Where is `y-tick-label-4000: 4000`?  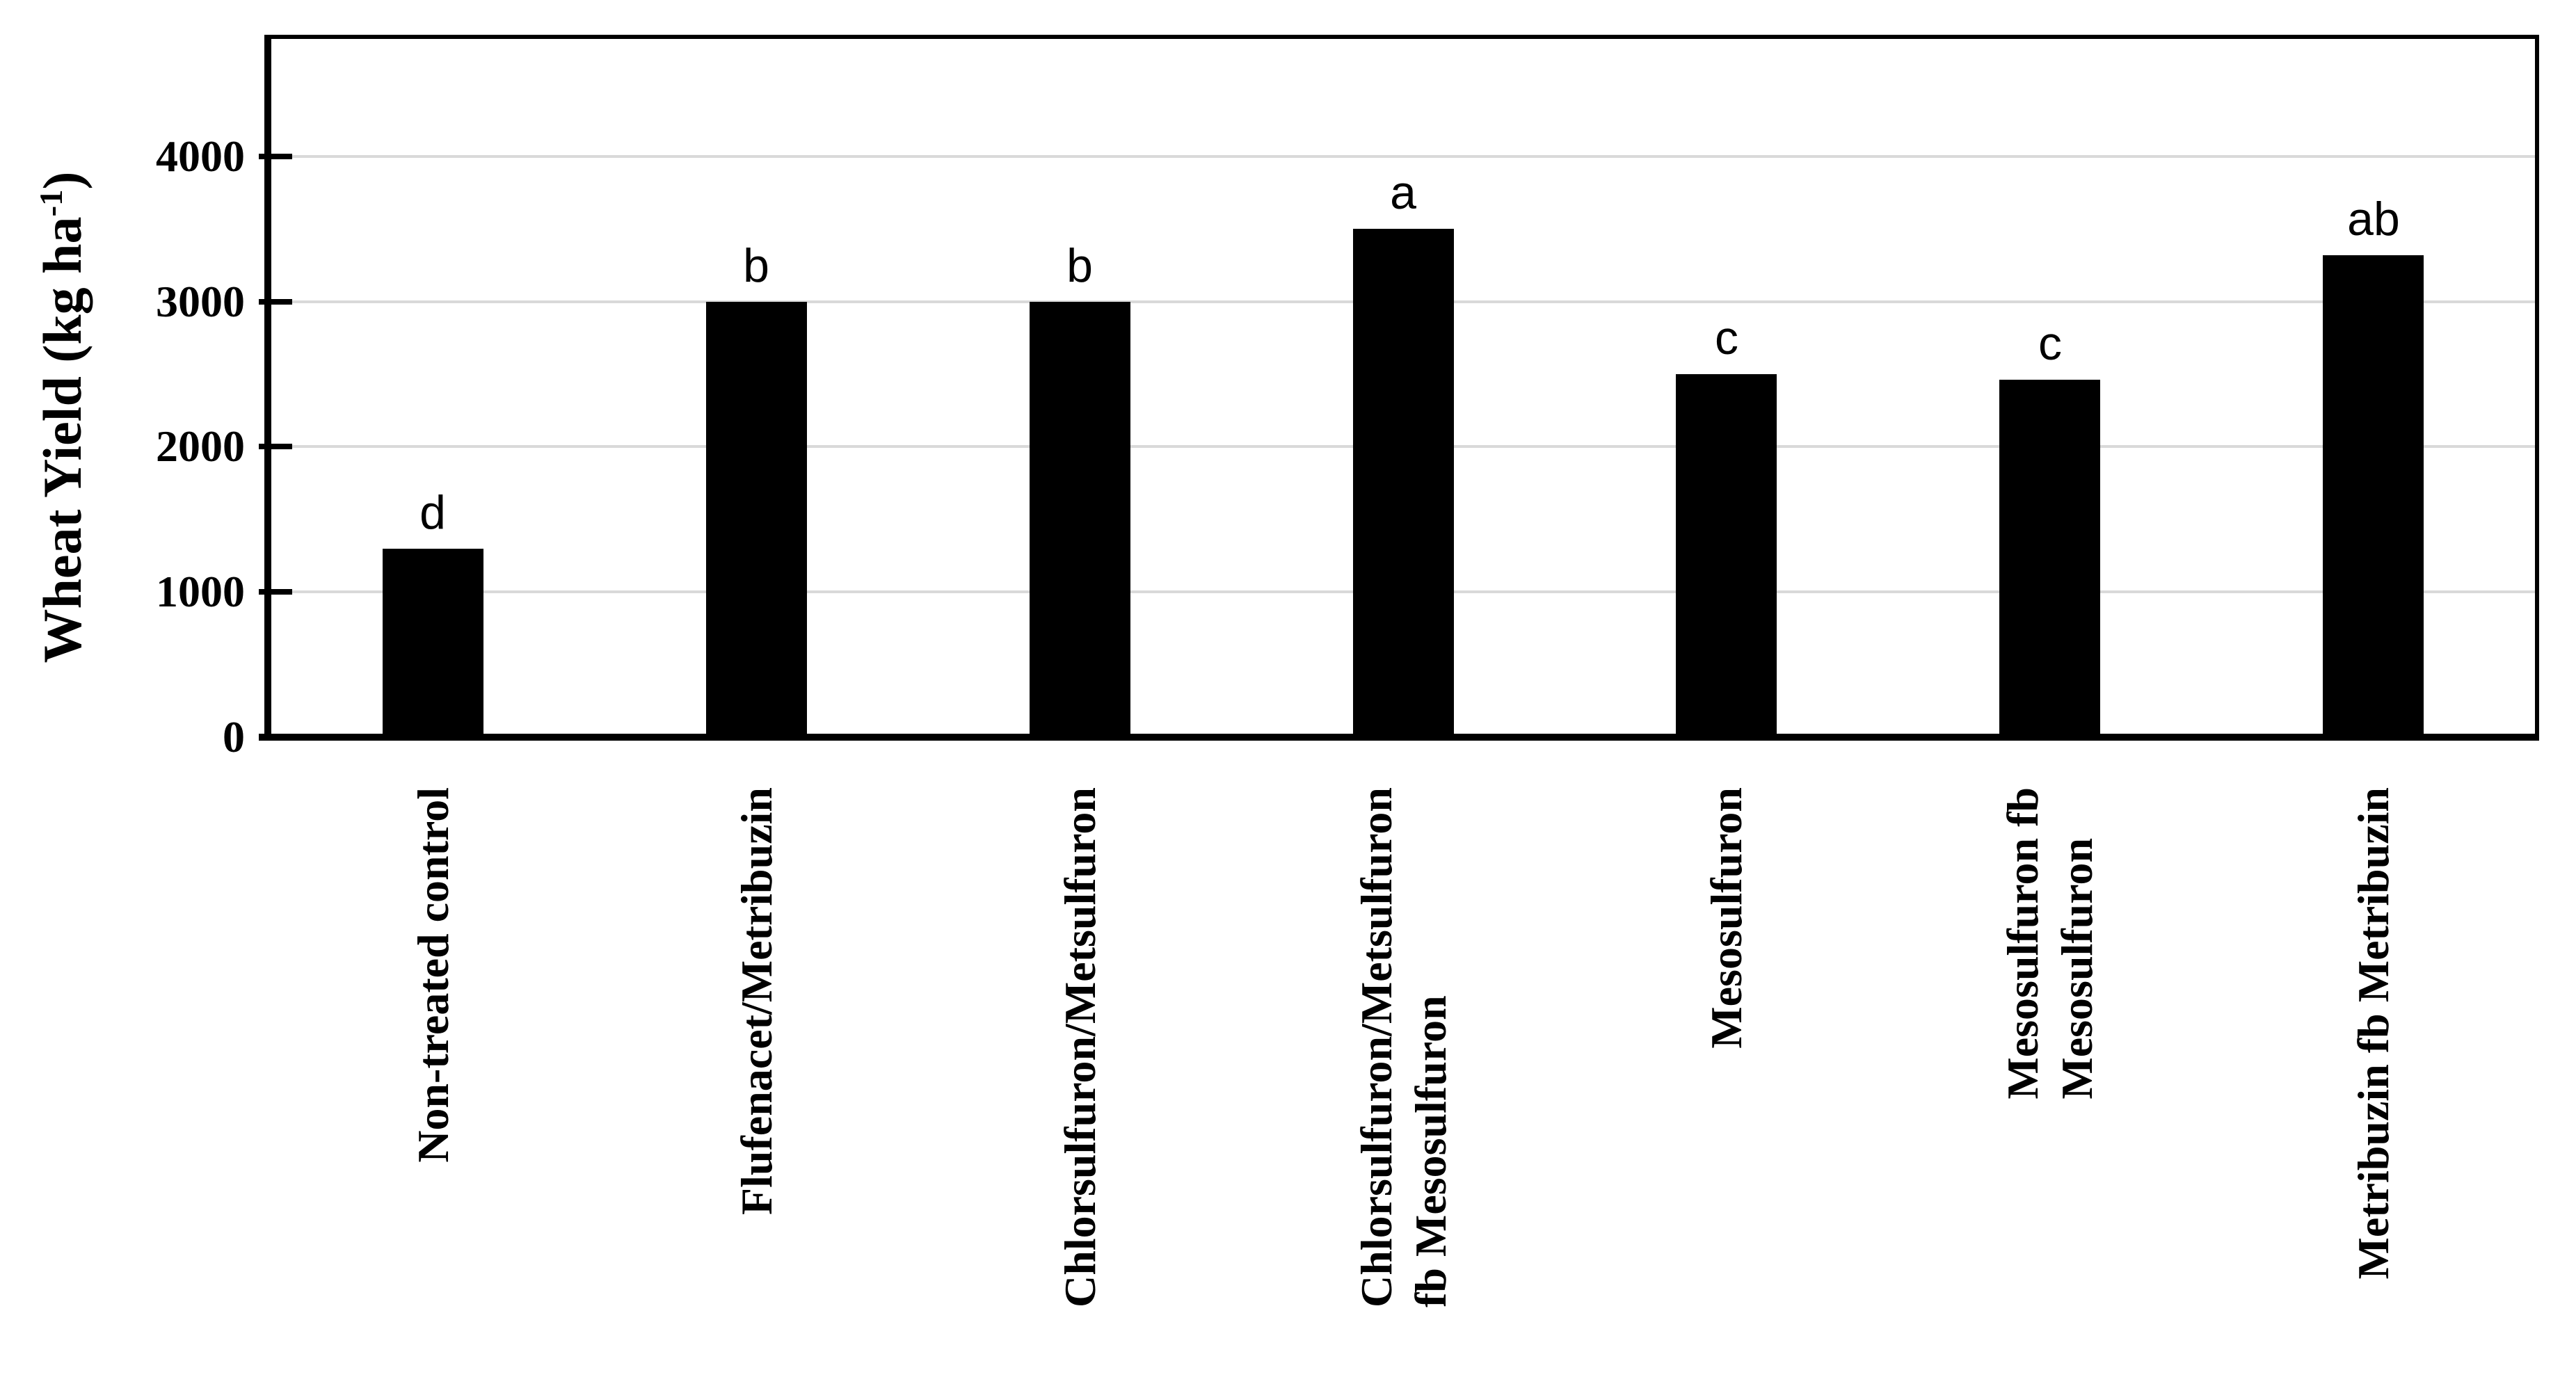
y-tick-label-4000: 4000 is located at coordinates (200, 156).